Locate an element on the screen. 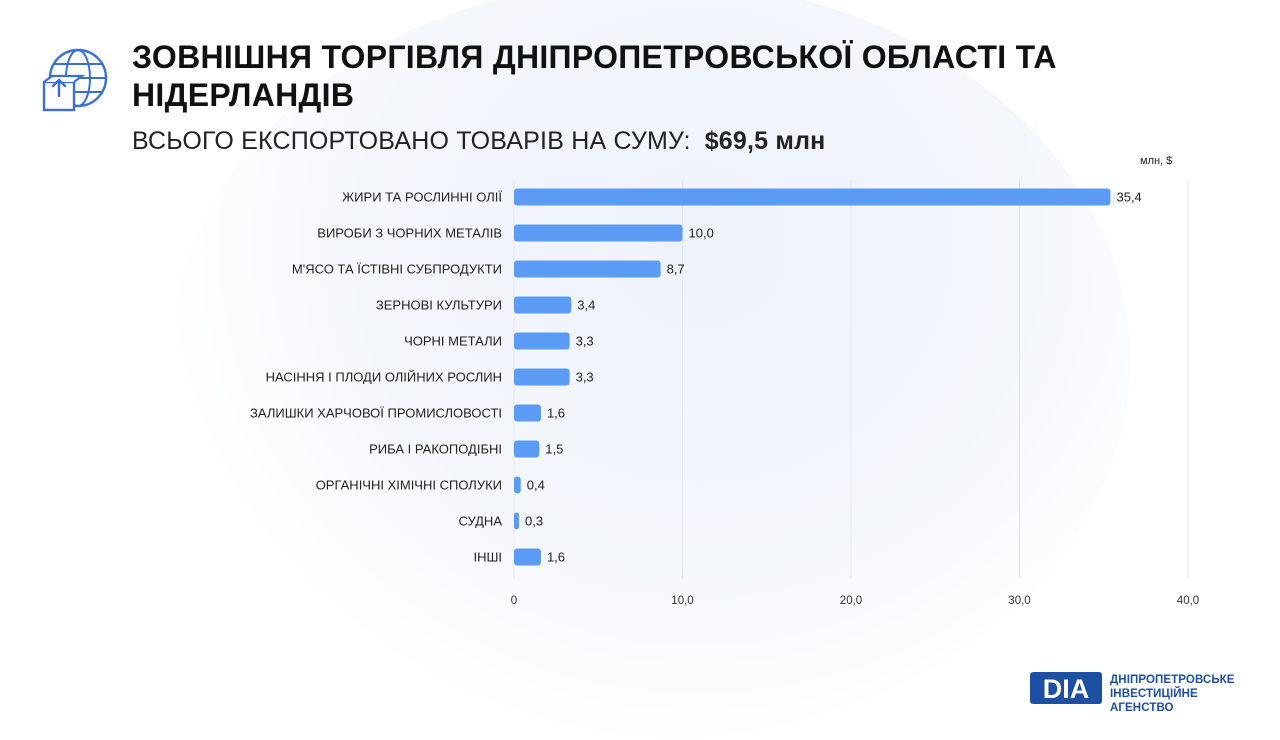  value-label: 35,4 is located at coordinates (1128, 197).